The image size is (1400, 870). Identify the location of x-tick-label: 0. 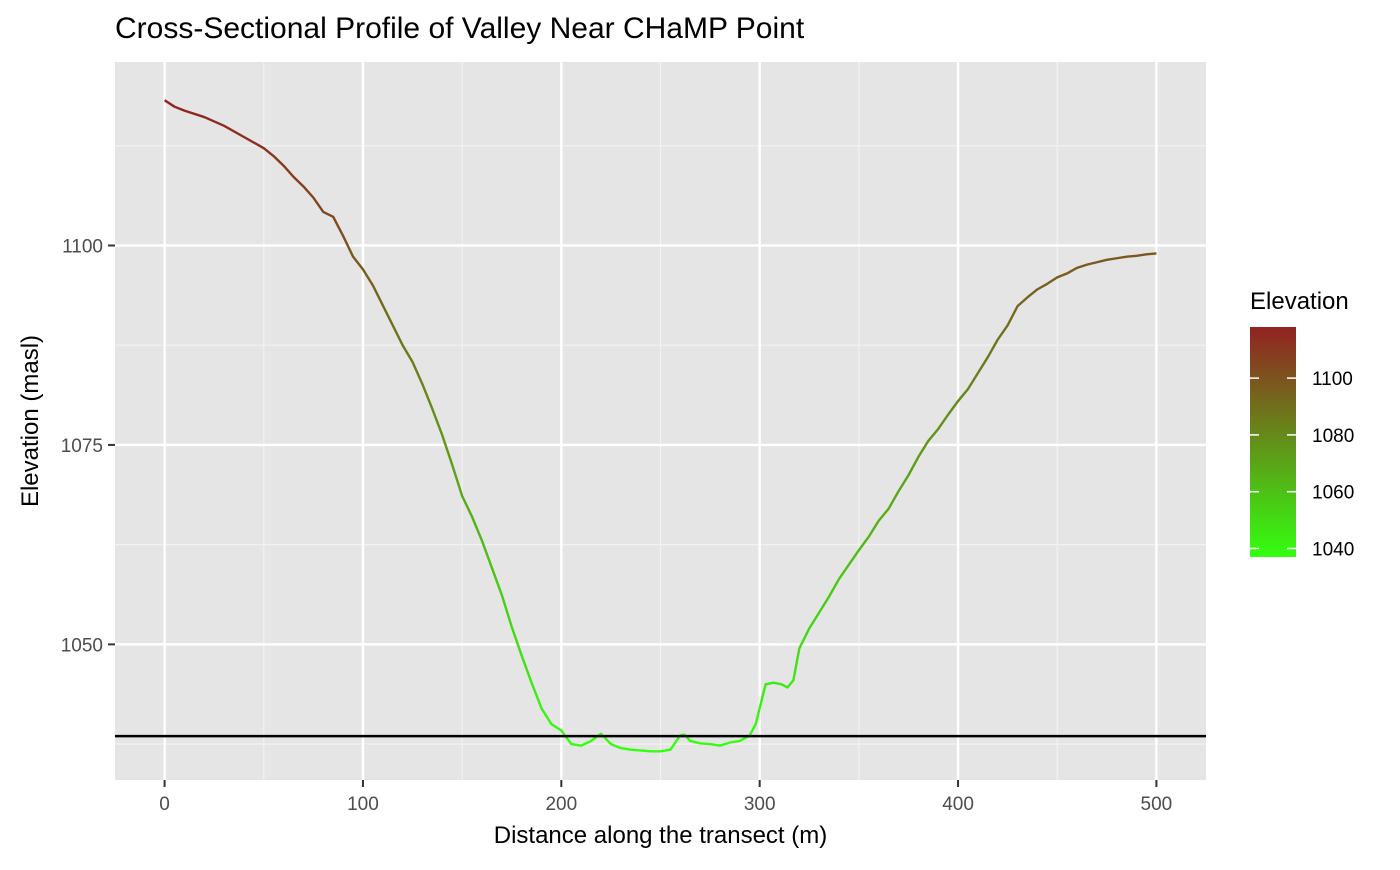
(164, 804).